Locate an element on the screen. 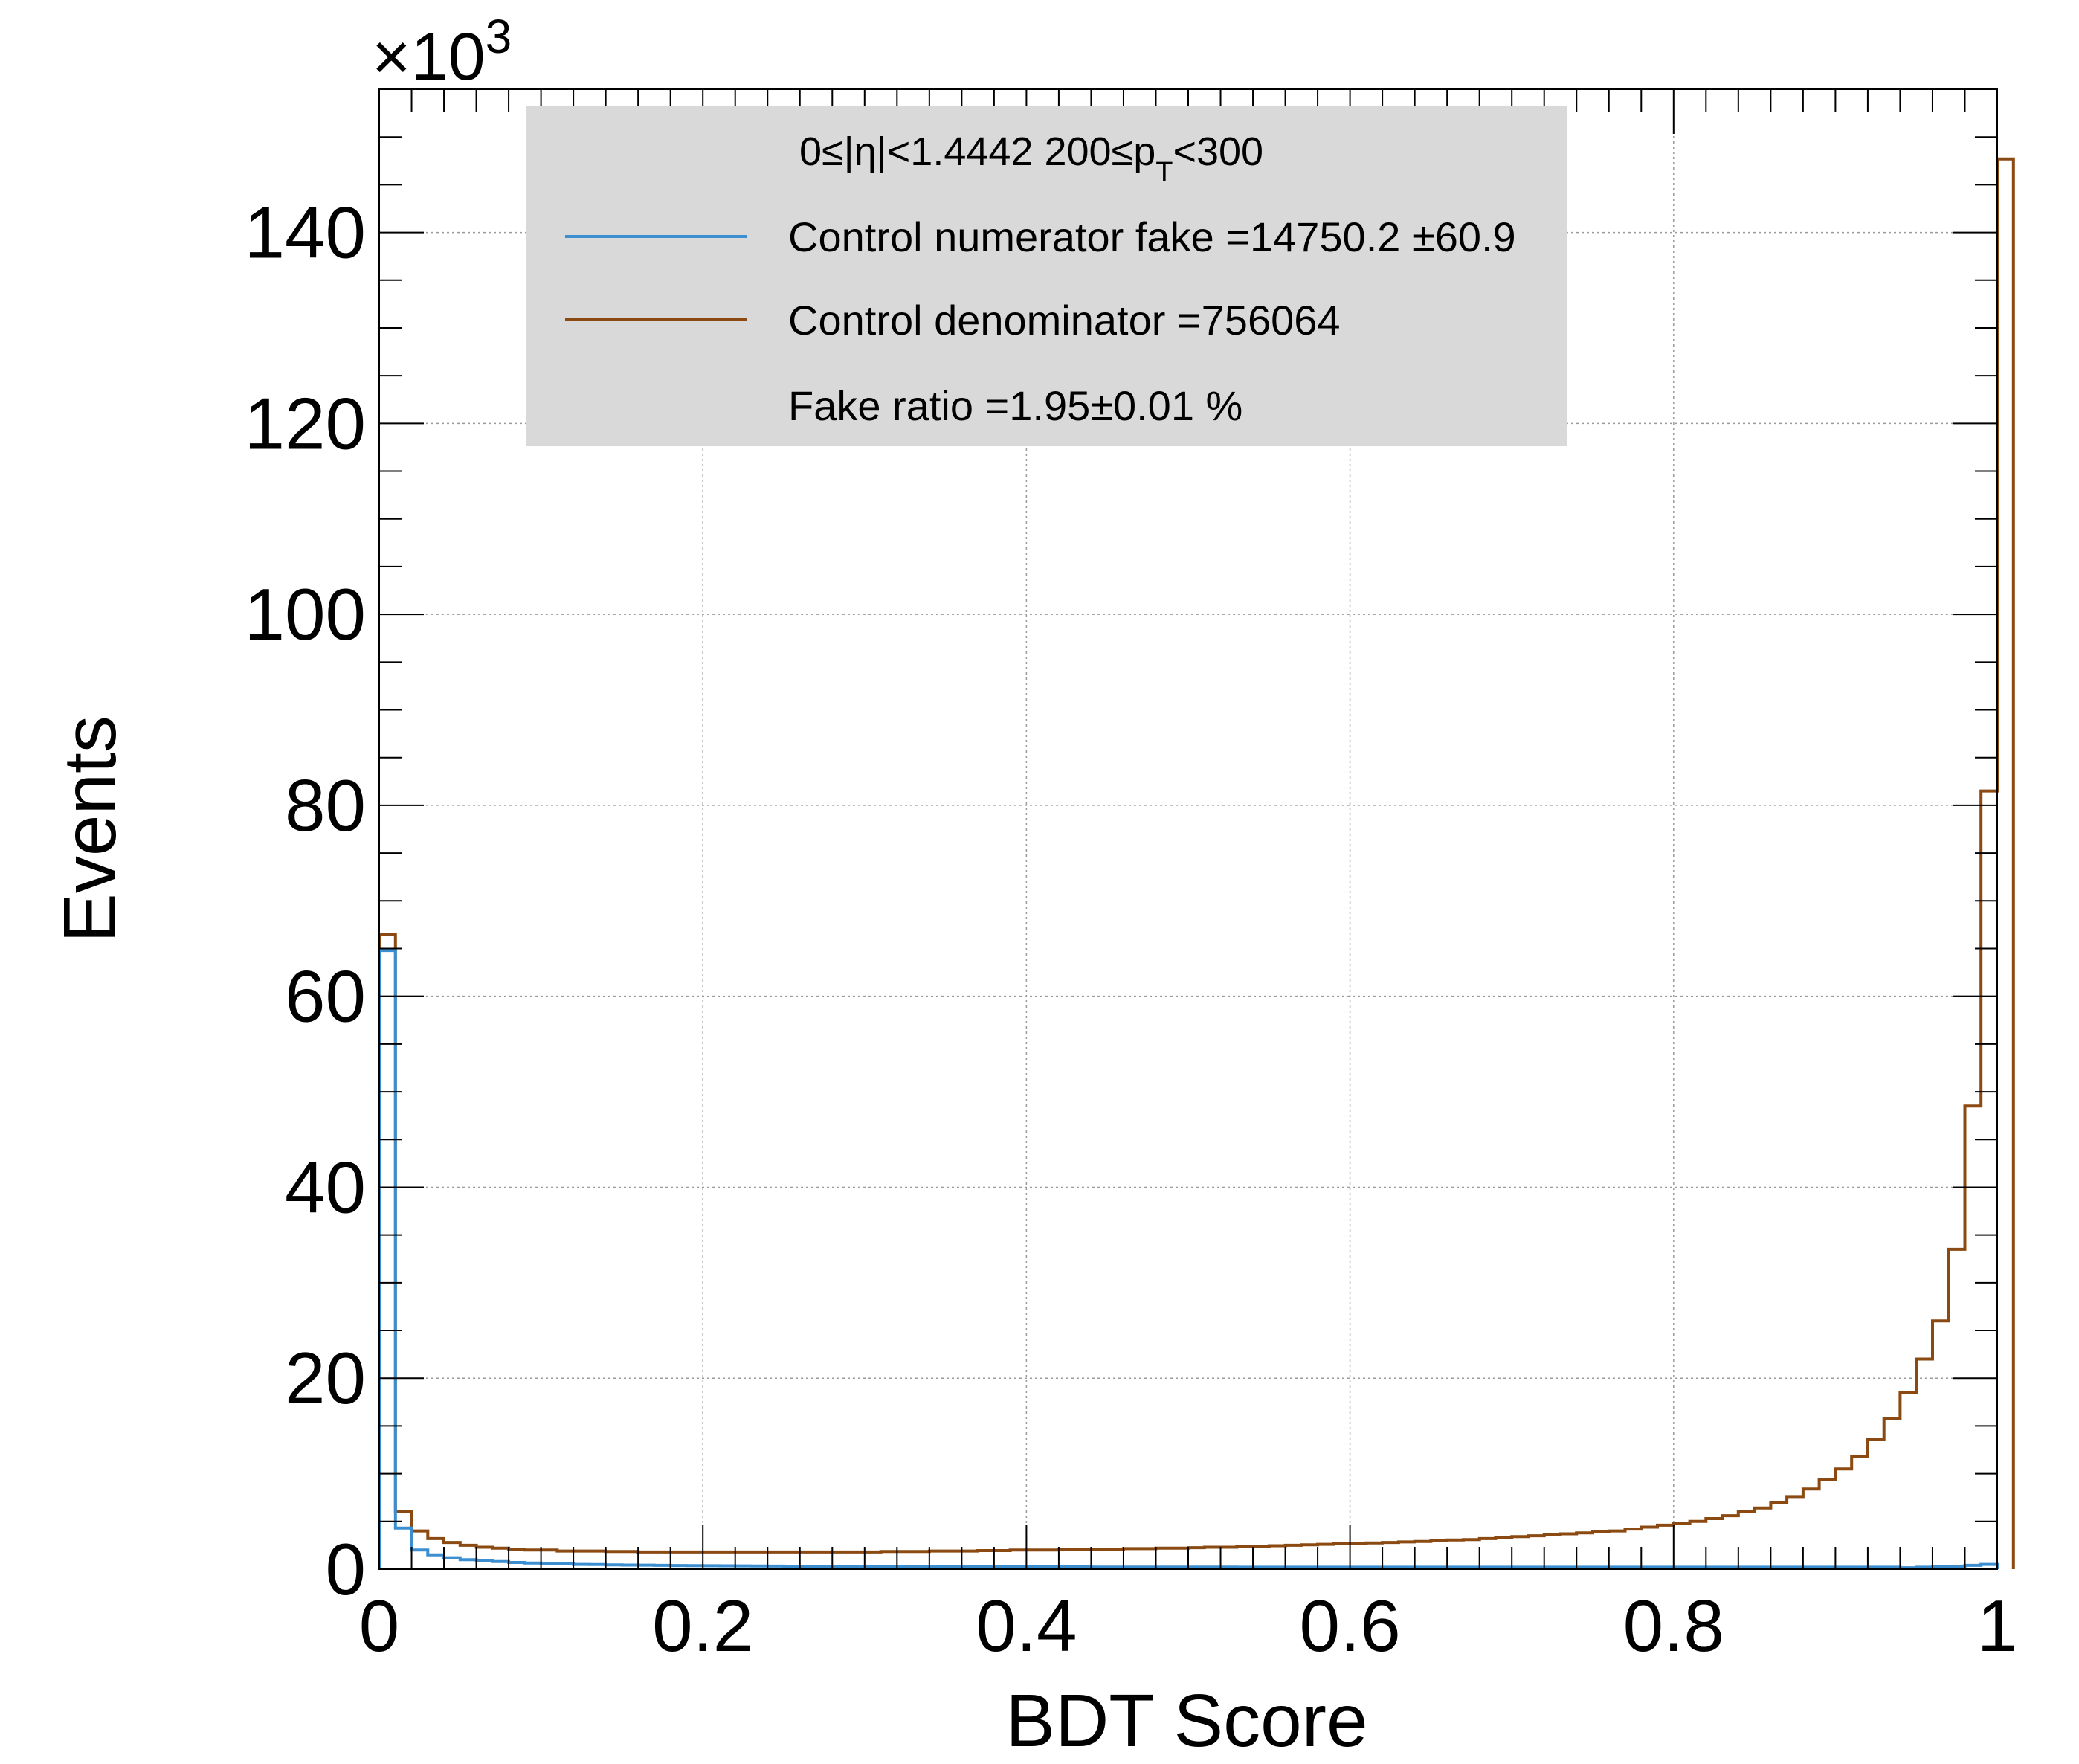 The height and width of the screenshot is (1764, 2079). legend-entry-fake-ratio: Fake ratio =1.95±0.01 % is located at coordinates (1015, 406).